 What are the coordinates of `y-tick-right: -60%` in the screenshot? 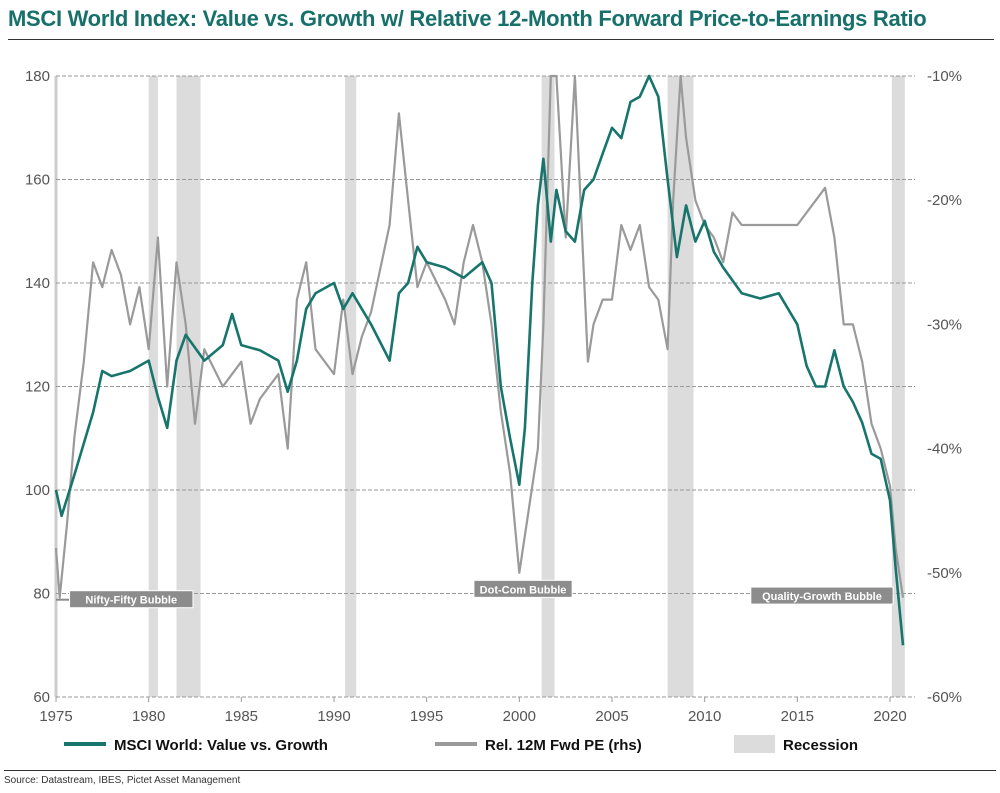 It's located at (944, 697).